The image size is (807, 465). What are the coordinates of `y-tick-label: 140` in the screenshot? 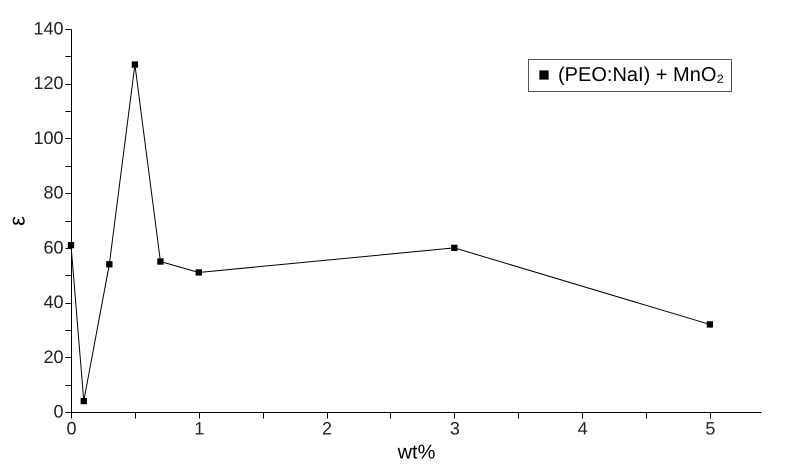 It's located at (48, 28).